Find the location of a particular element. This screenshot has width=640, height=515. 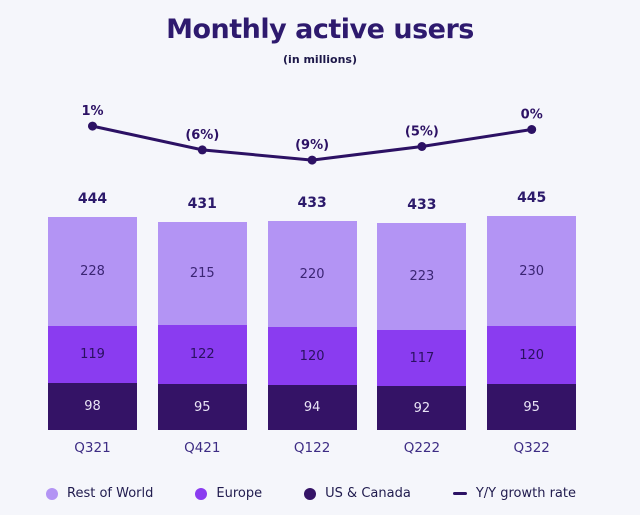

chart-title: Monthly active users is located at coordinates (320, 29).